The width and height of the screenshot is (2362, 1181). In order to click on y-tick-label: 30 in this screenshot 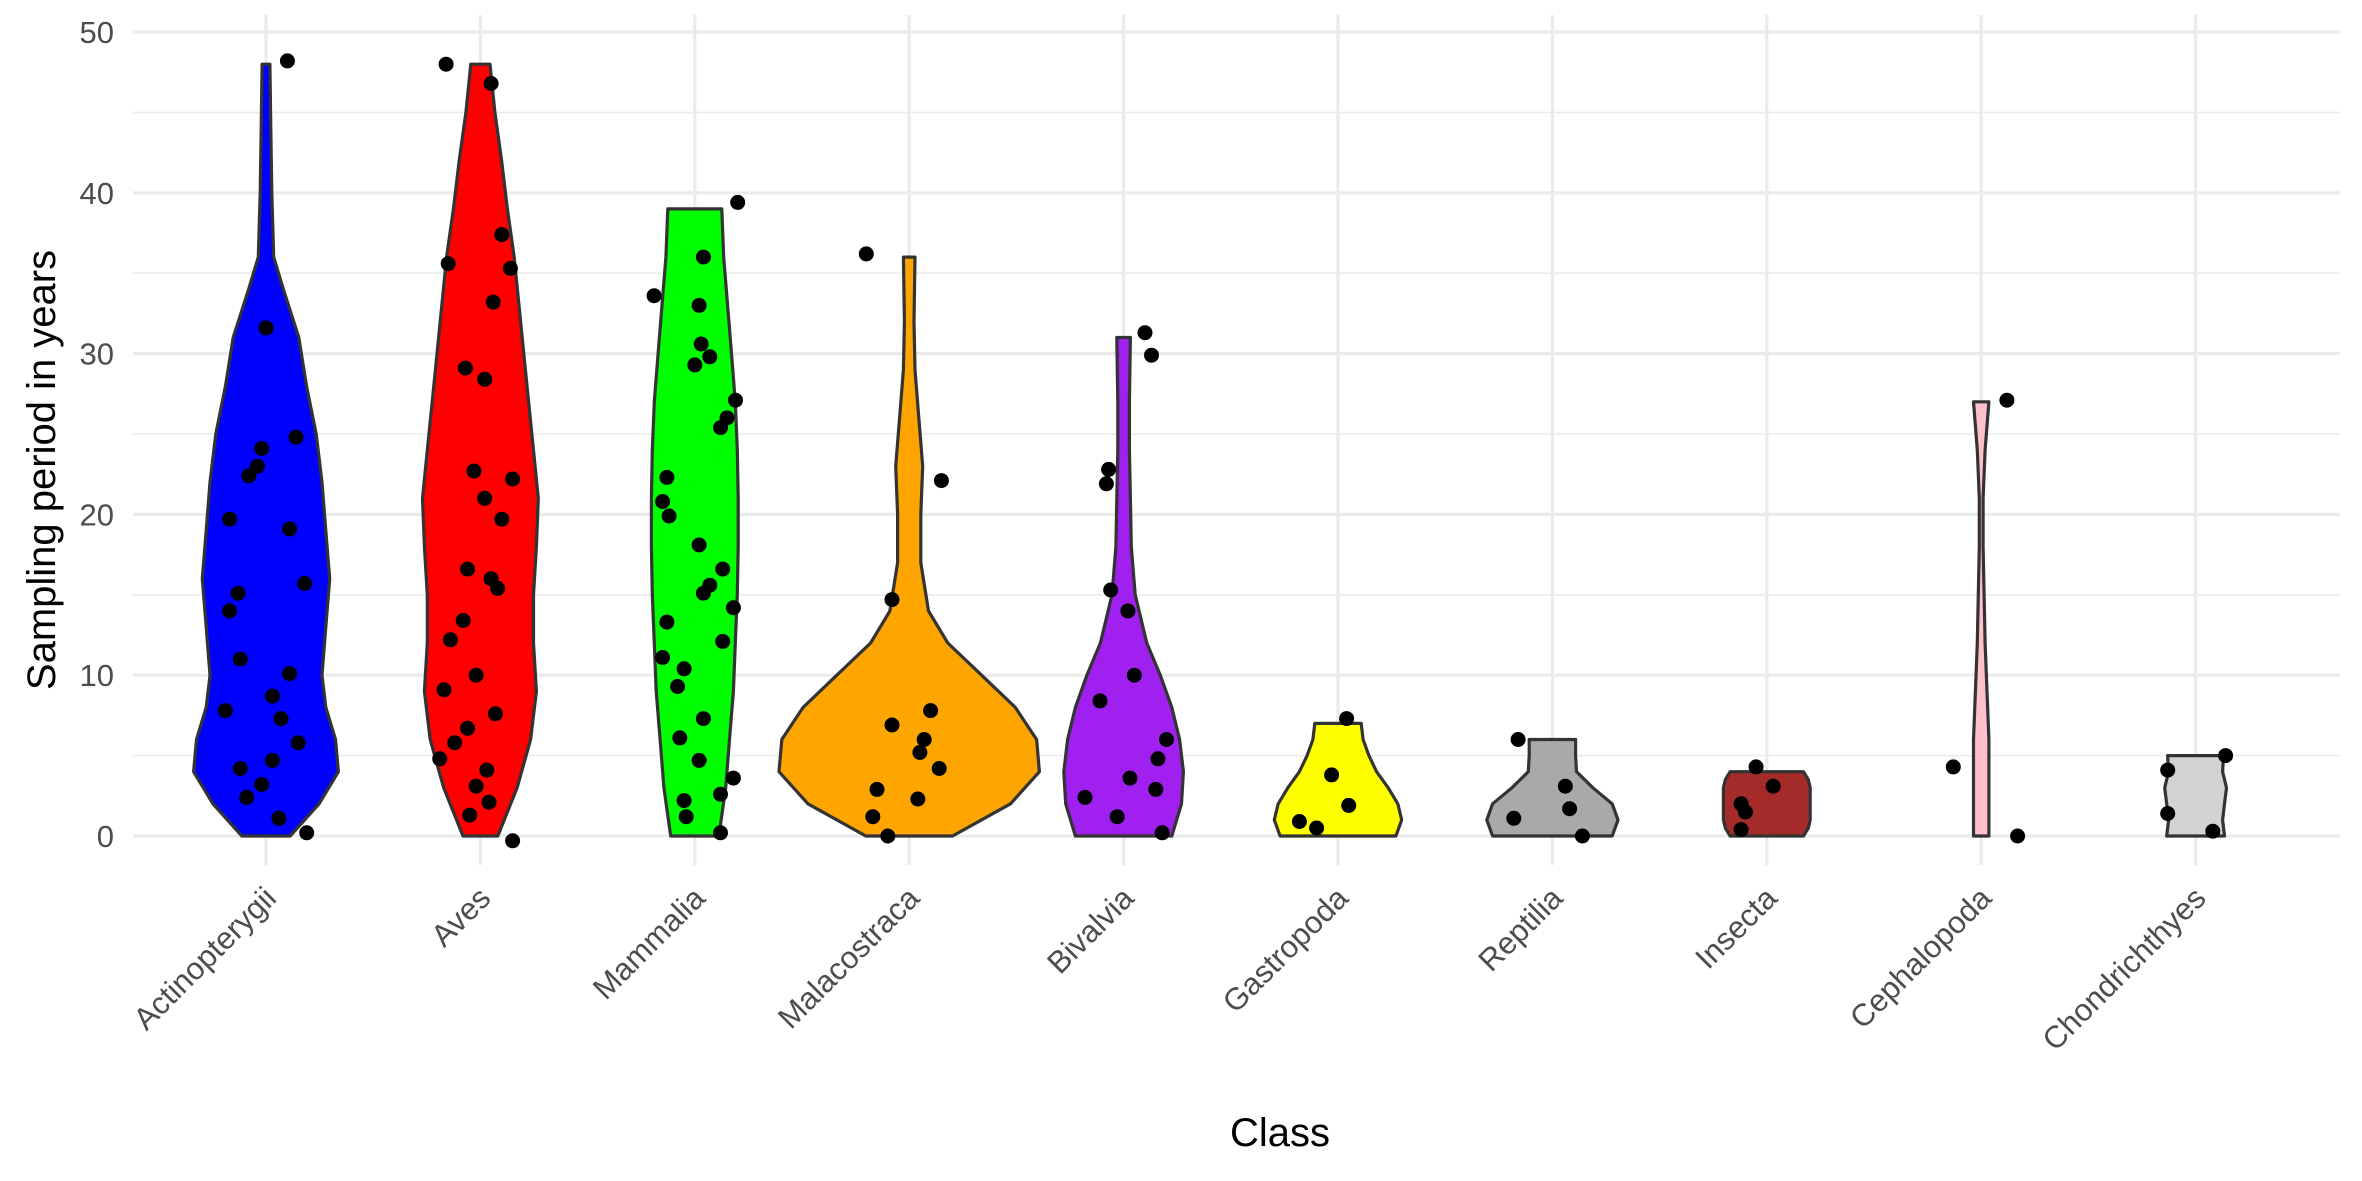, I will do `click(97, 354)`.